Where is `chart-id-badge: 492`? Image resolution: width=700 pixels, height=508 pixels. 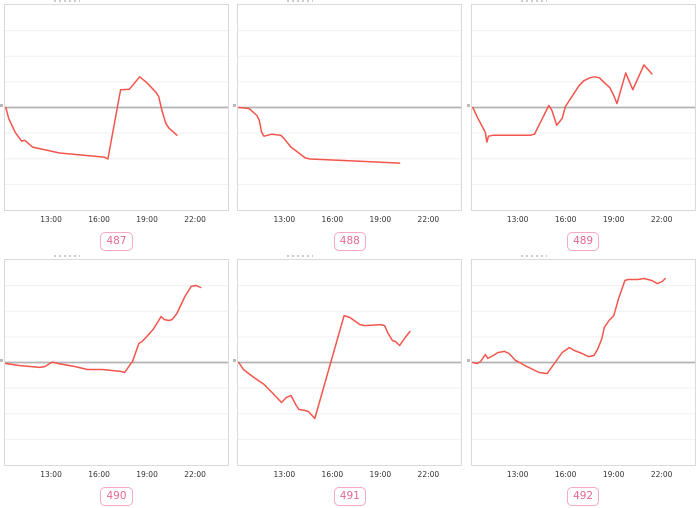
chart-id-badge: 492 is located at coordinates (583, 496).